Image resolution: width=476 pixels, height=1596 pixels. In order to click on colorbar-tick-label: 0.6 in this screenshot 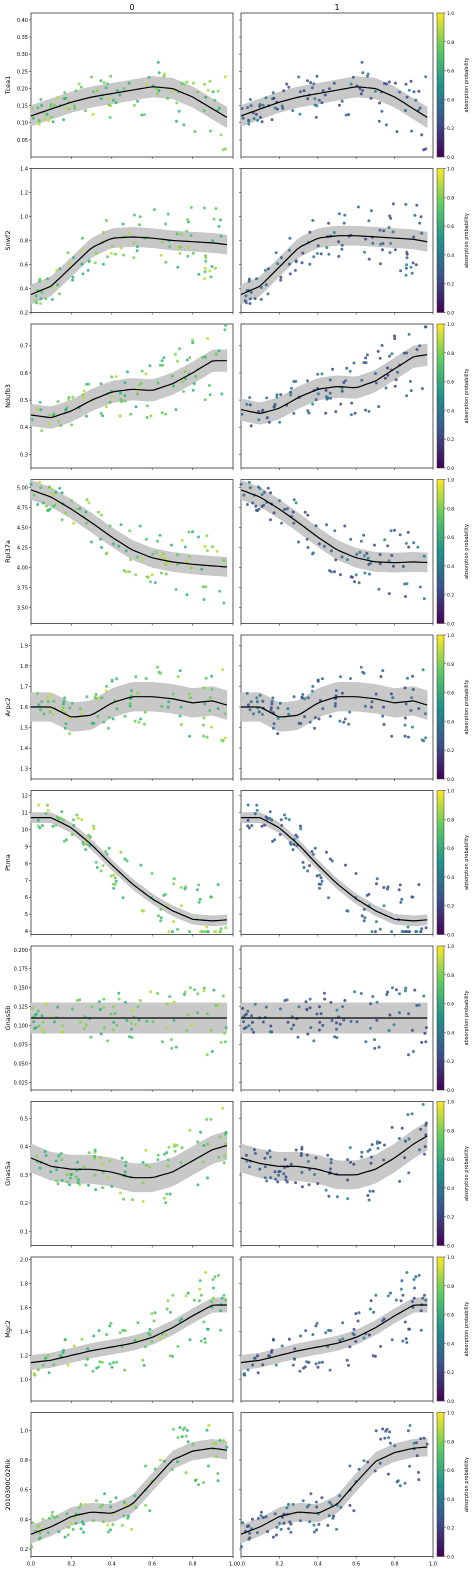, I will do `click(450, 227)`.